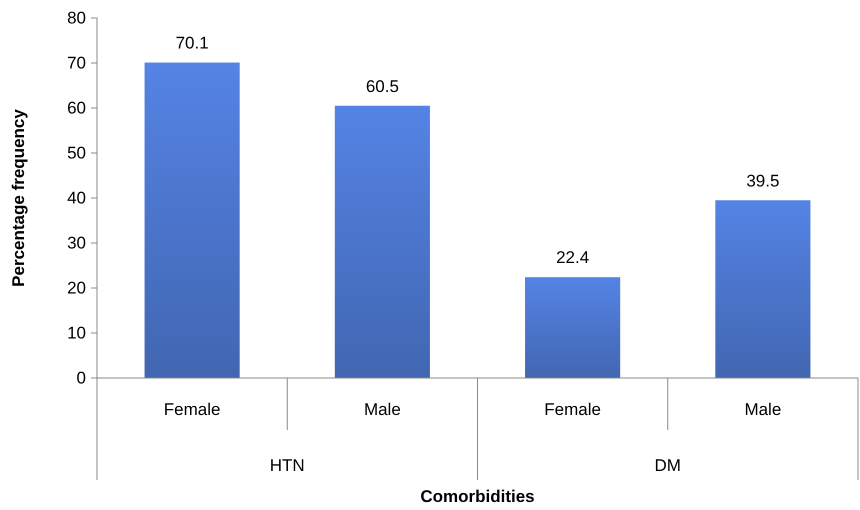 This screenshot has width=860, height=510. Describe the element at coordinates (76, 198) in the screenshot. I see `y-tick-label: 40` at that location.